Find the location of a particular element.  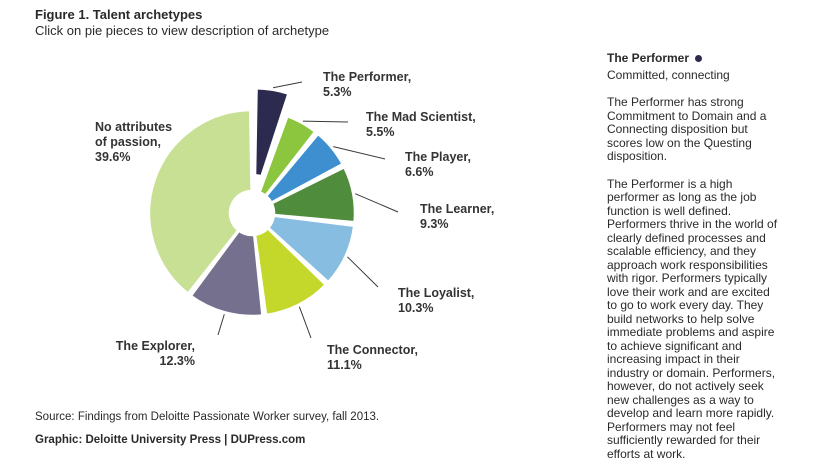

detail-header: The Performer is located at coordinates (694, 58).